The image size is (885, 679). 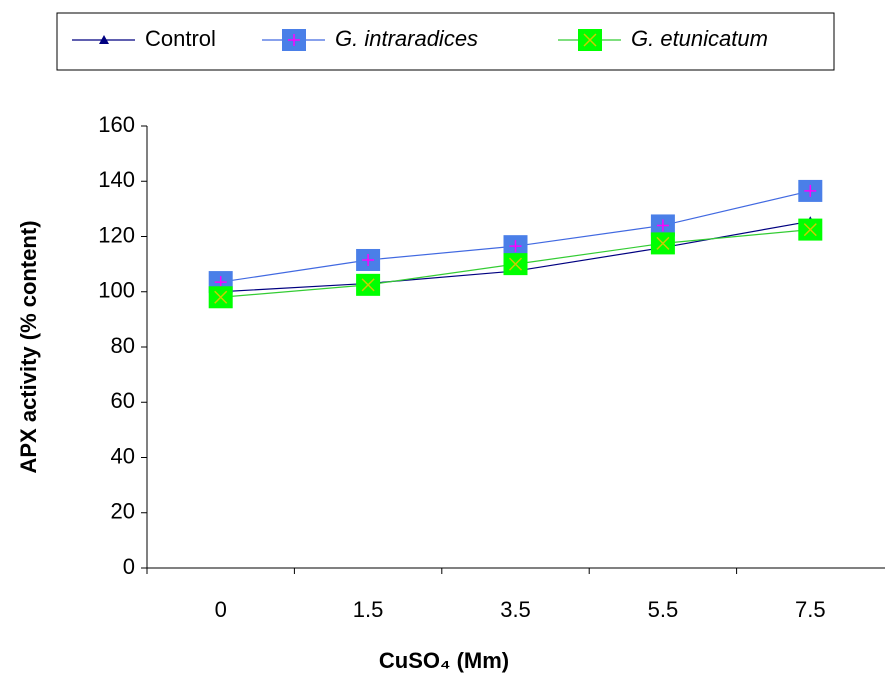 I want to click on legend-label: G. etunicatum, so click(x=699, y=38).